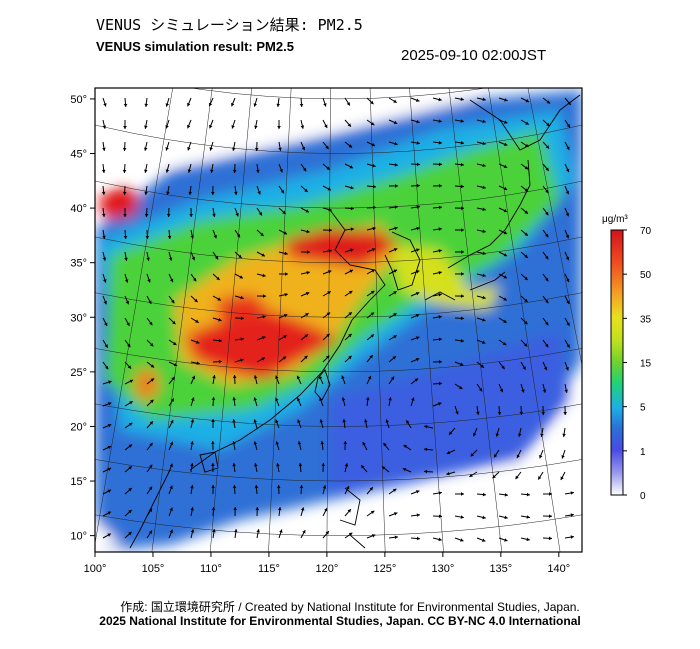 Image resolution: width=700 pixels, height=649 pixels. Describe the element at coordinates (627, 358) in the screenshot. I see `colorbar: μg/m³ 70 50 35 15 5 1 0` at that location.